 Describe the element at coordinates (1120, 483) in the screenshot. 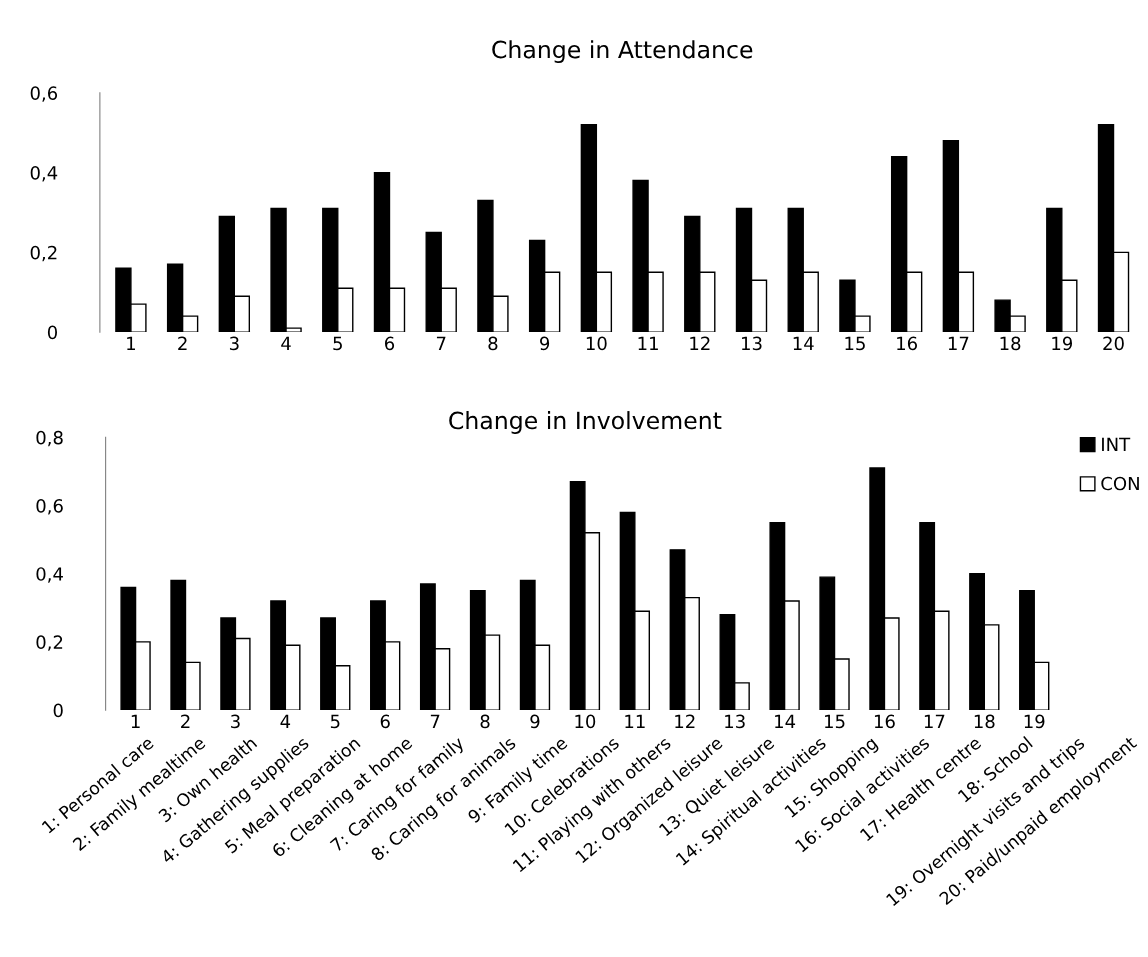

I see `legend-label: CON` at that location.